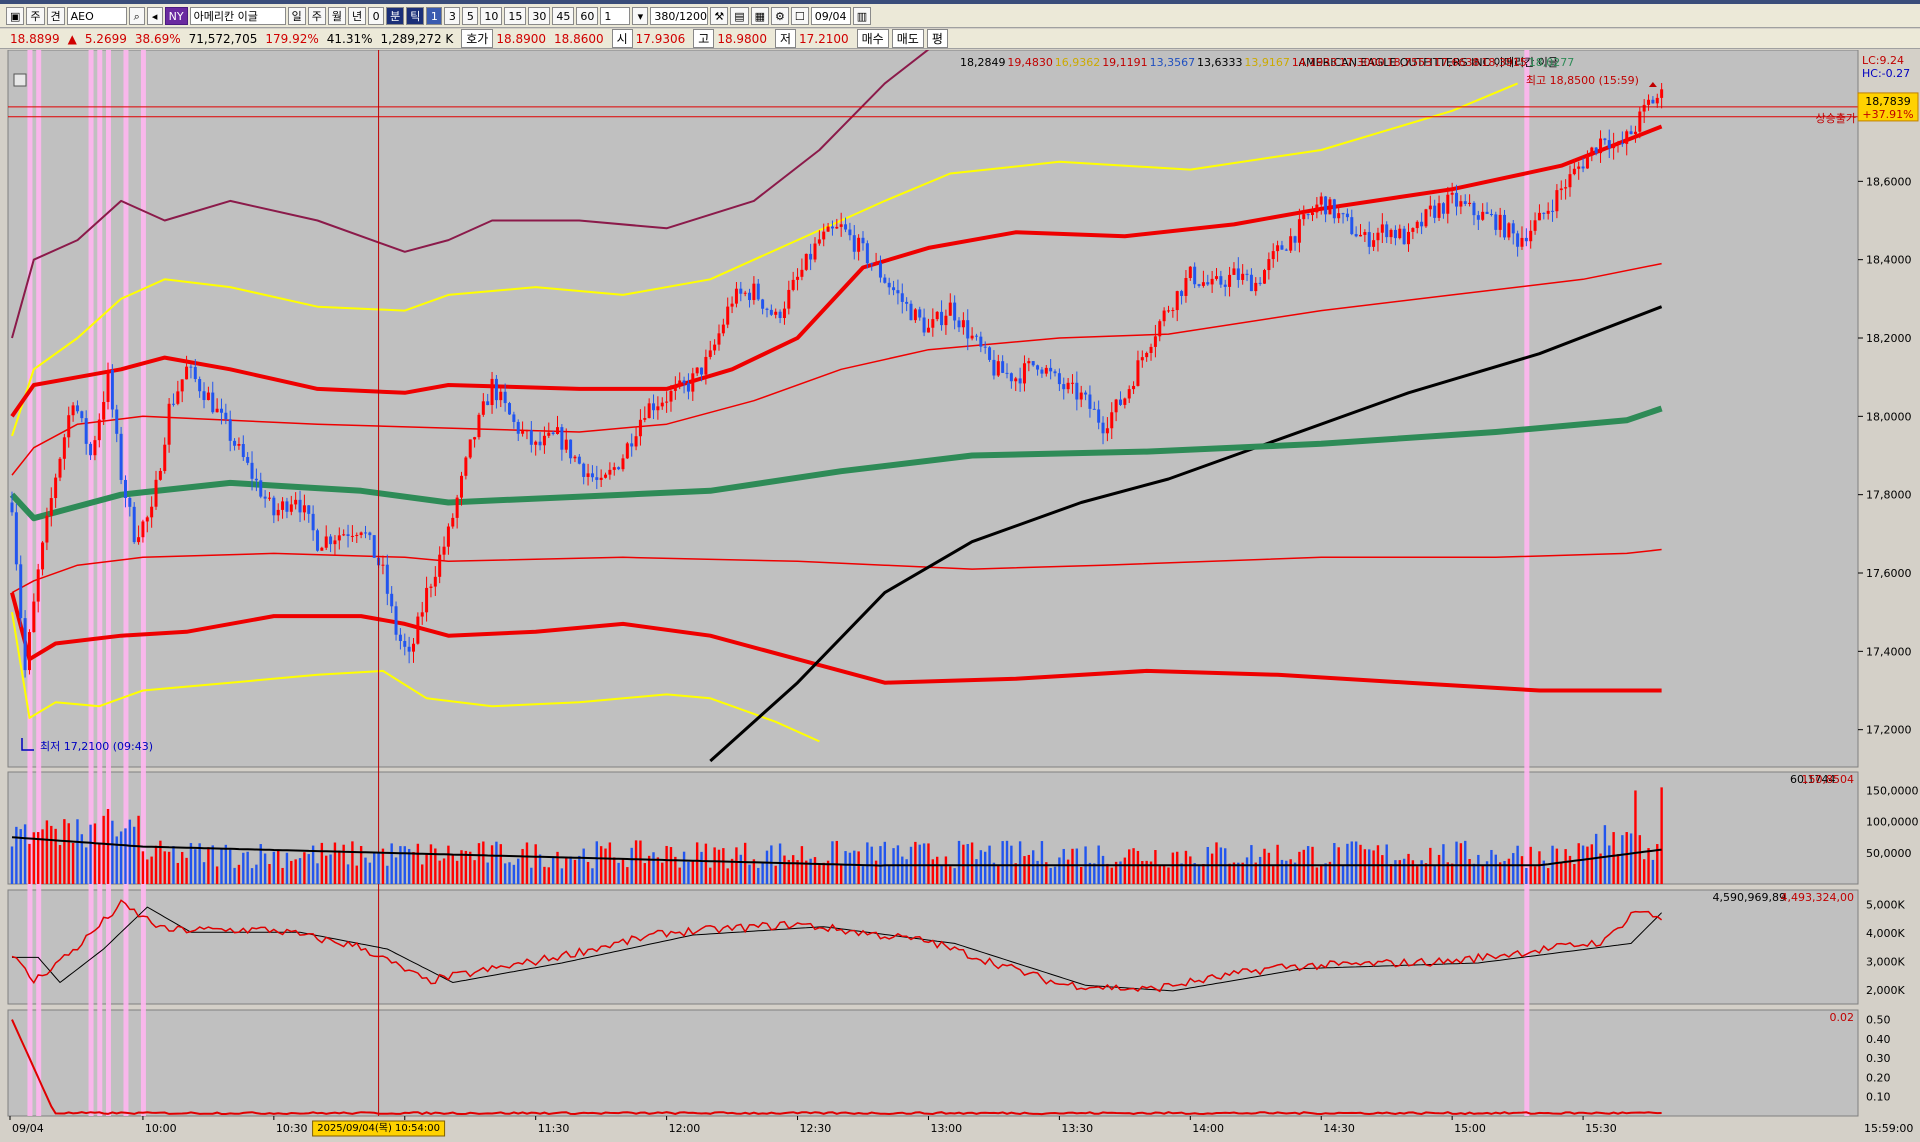  What do you see at coordinates (780, 15) in the screenshot?
I see `gear-icon: ⚙` at bounding box center [780, 15].